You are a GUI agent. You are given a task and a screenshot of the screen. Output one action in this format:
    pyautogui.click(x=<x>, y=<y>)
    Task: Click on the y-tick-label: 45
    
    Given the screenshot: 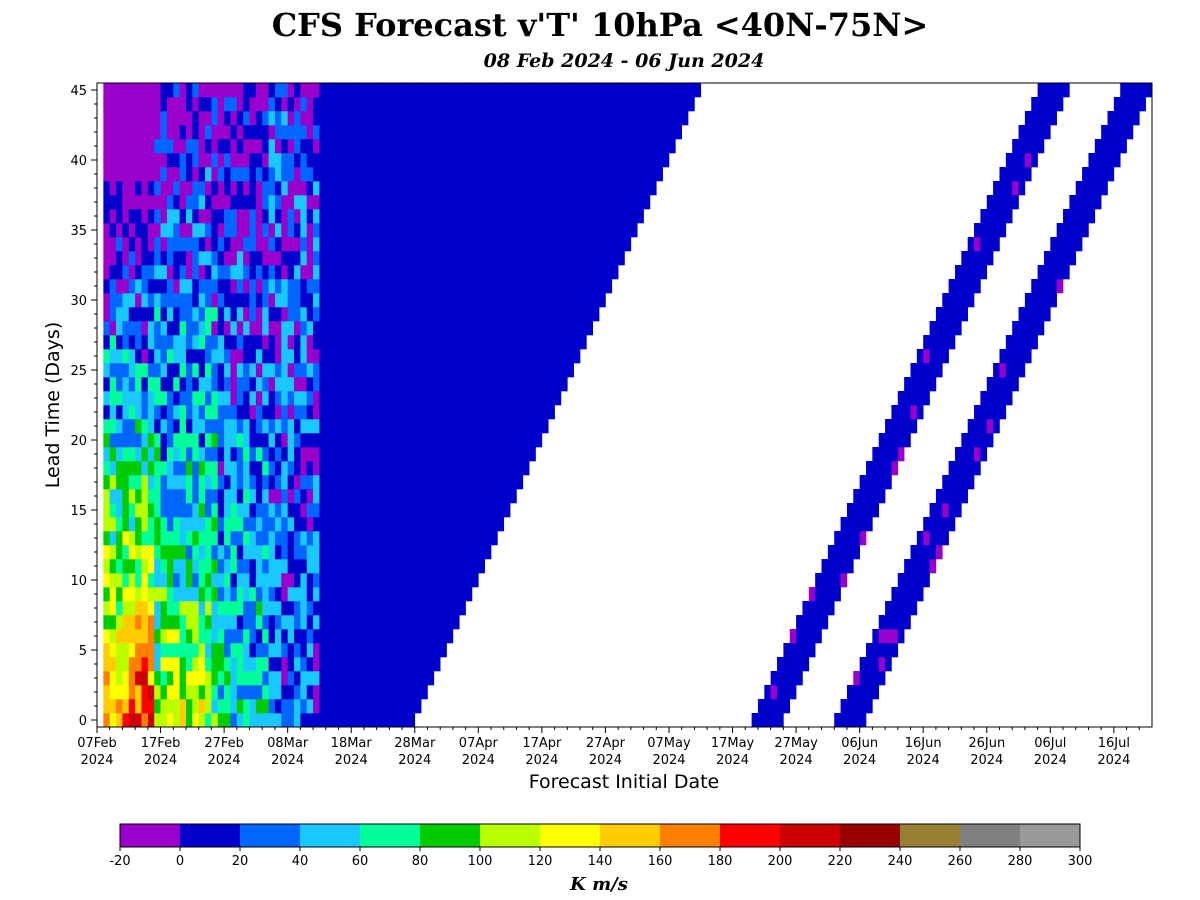 What is the action you would take?
    pyautogui.click(x=78, y=91)
    